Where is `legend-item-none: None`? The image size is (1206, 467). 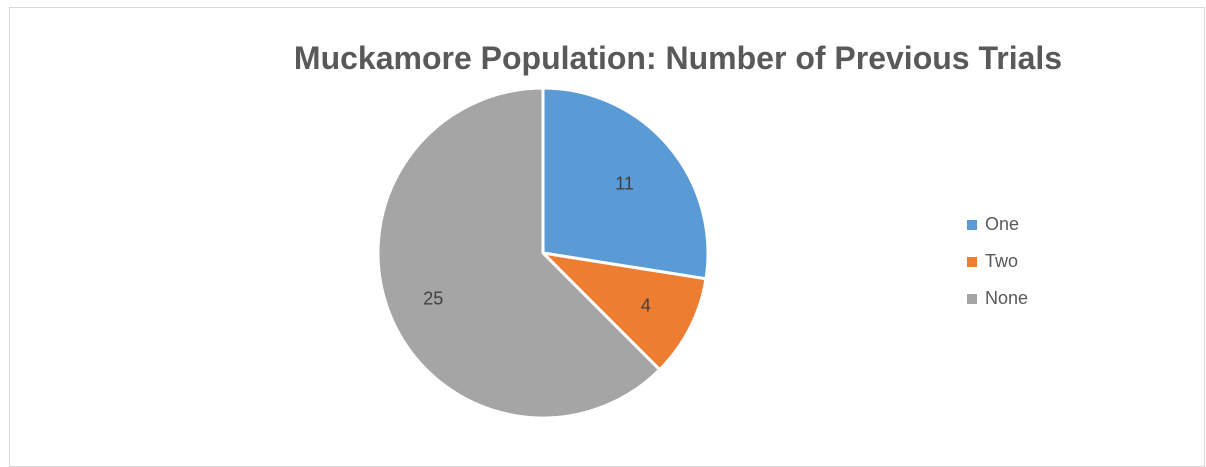 legend-item-none: None is located at coordinates (997, 298).